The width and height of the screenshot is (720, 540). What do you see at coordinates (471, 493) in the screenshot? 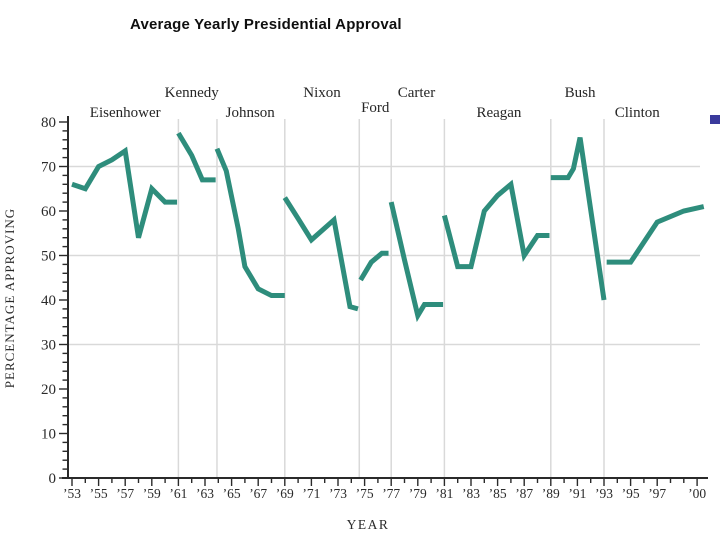
I see `x-tick-label: ’83` at bounding box center [471, 493].